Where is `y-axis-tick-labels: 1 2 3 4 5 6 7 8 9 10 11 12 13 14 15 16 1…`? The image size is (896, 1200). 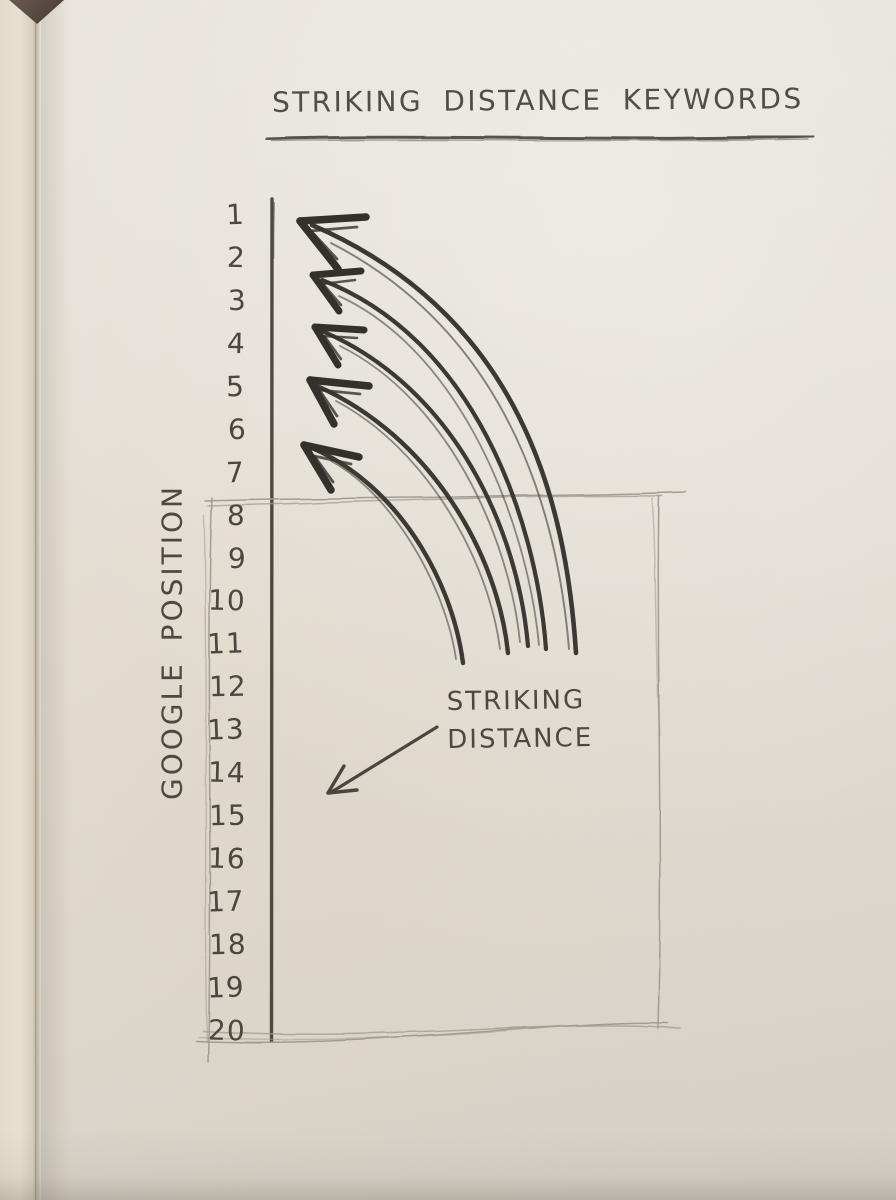
y-axis-tick-labels: 1 2 3 4 5 6 7 8 9 10 11 12 13 14 15 16 1… is located at coordinates (224, 622).